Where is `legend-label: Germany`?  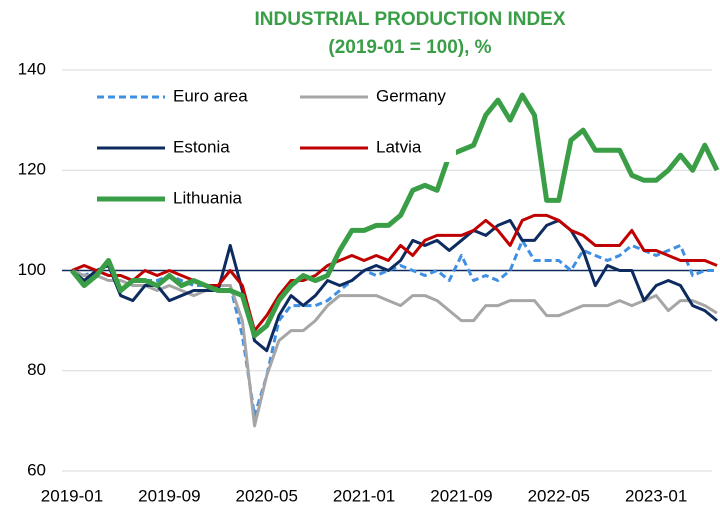 legend-label: Germany is located at coordinates (411, 95).